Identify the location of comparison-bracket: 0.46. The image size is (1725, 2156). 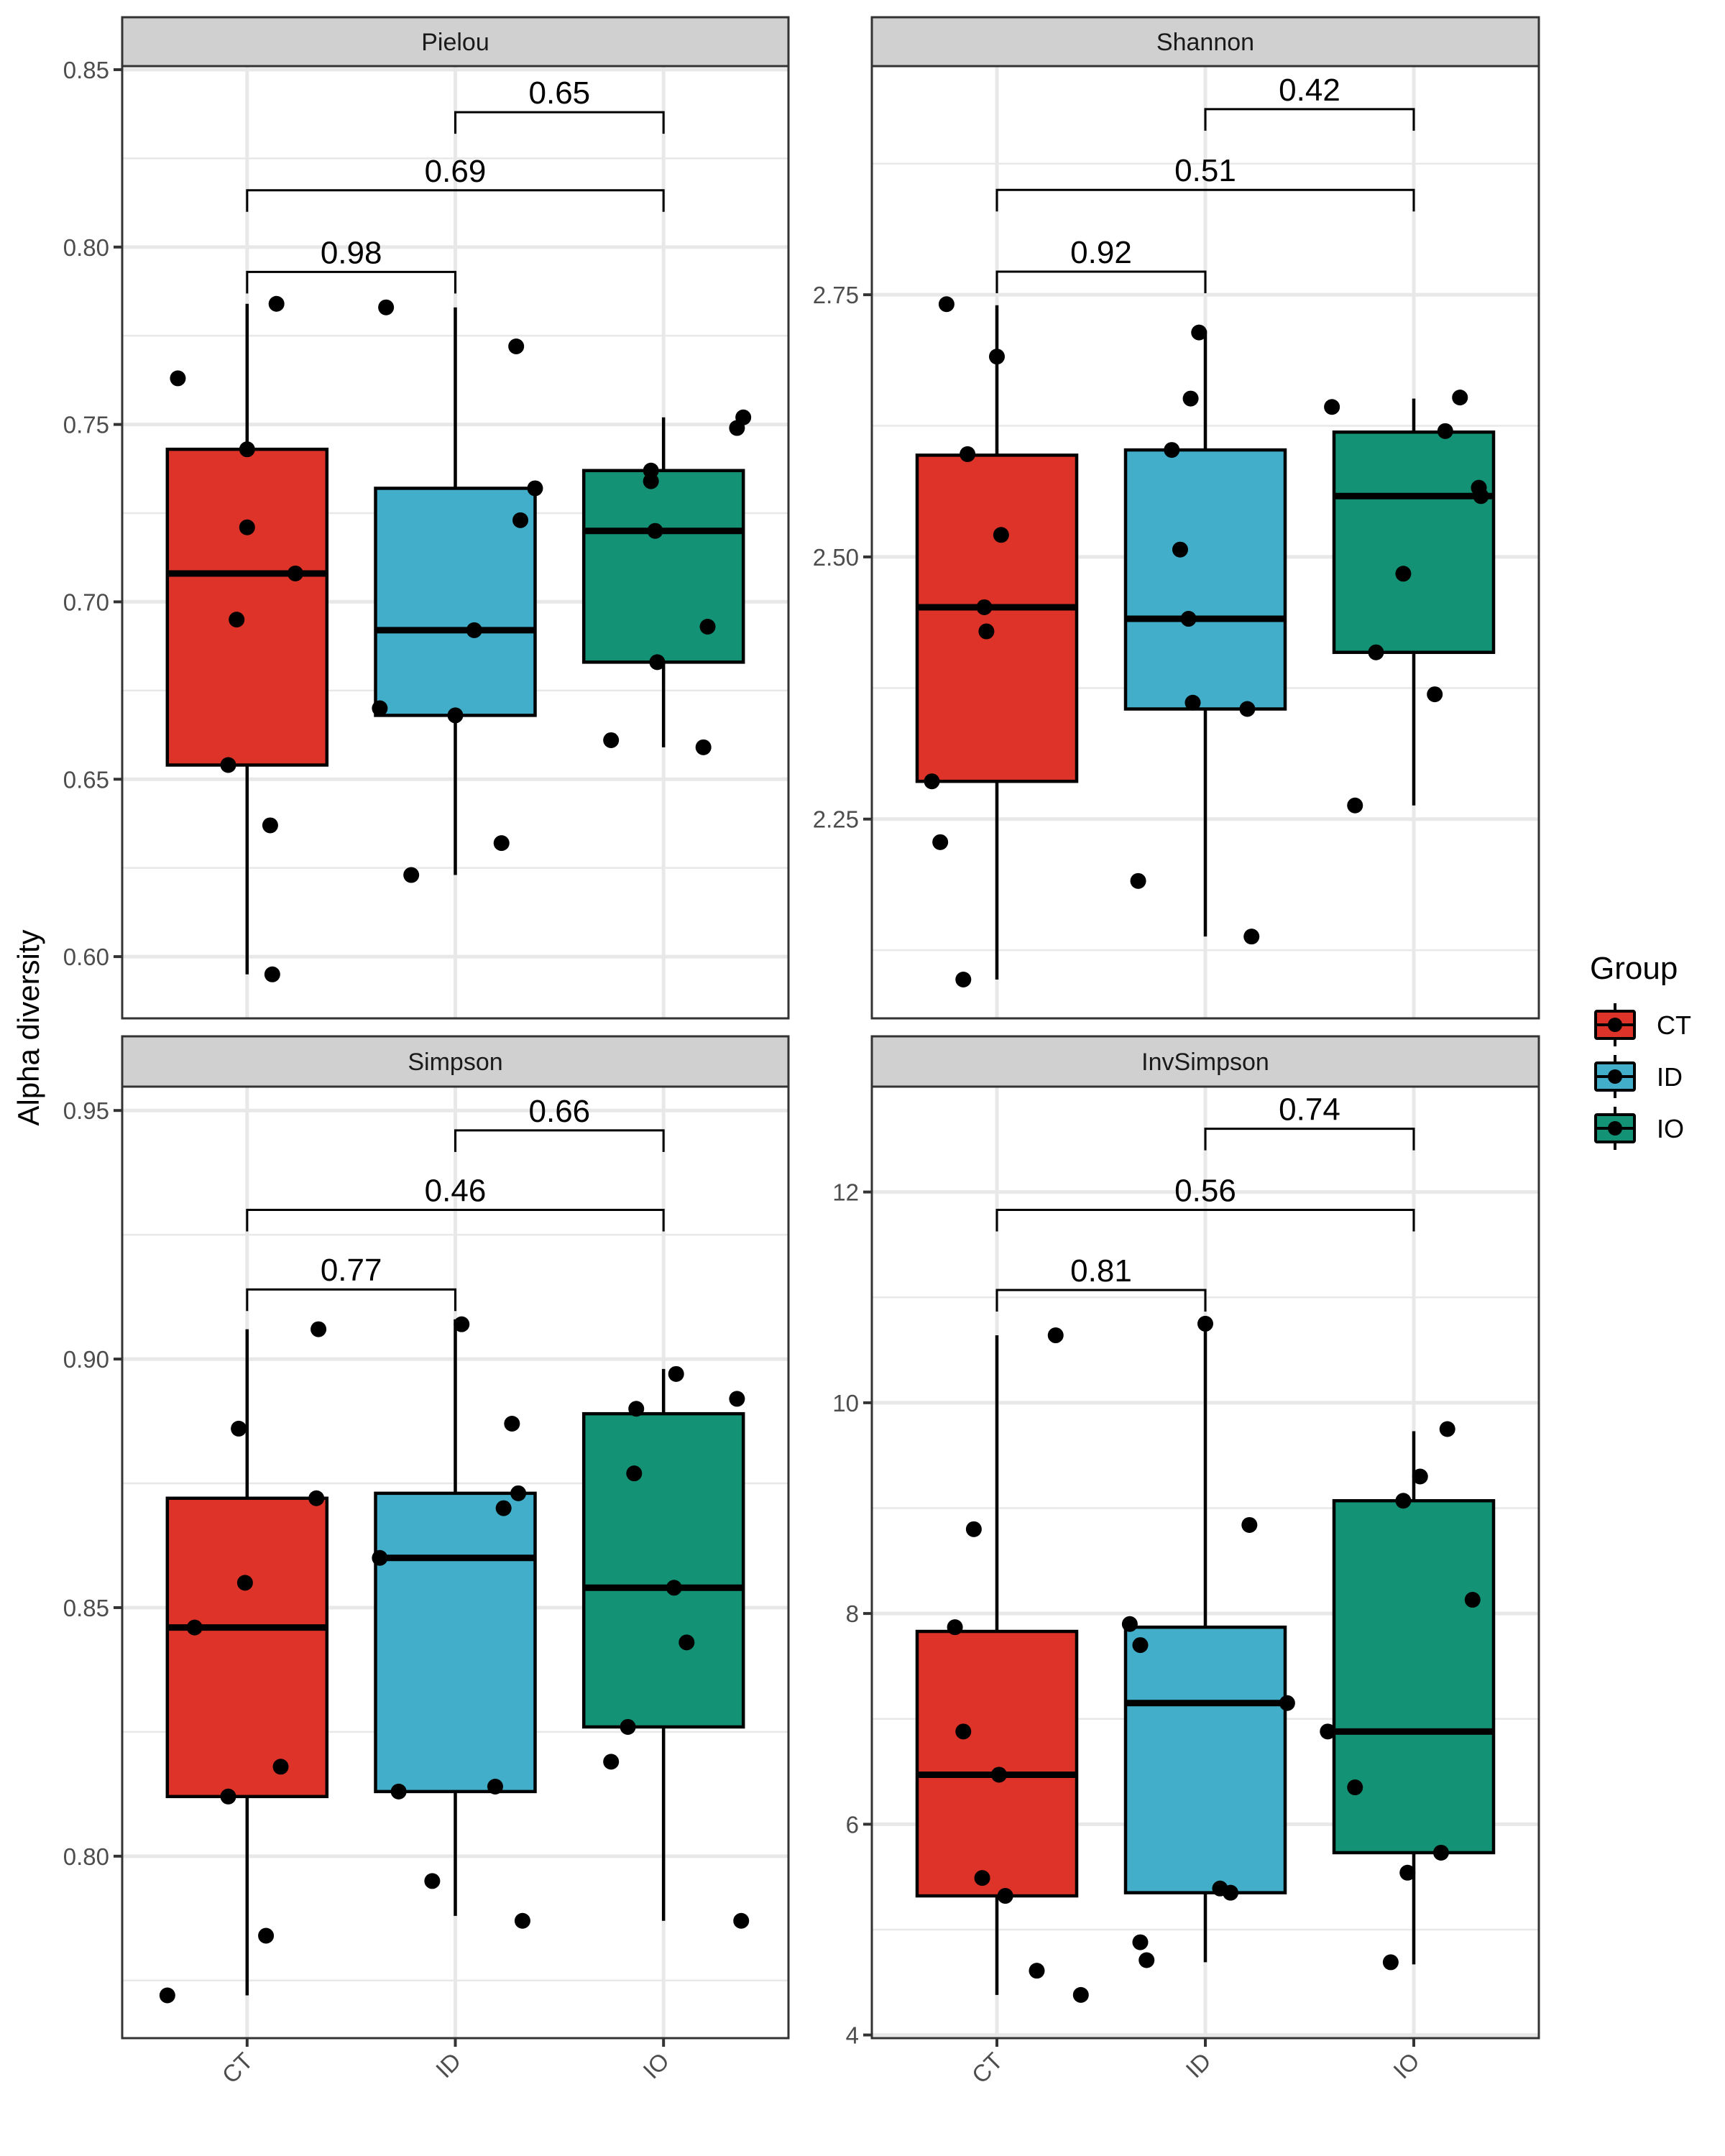
(455, 1203).